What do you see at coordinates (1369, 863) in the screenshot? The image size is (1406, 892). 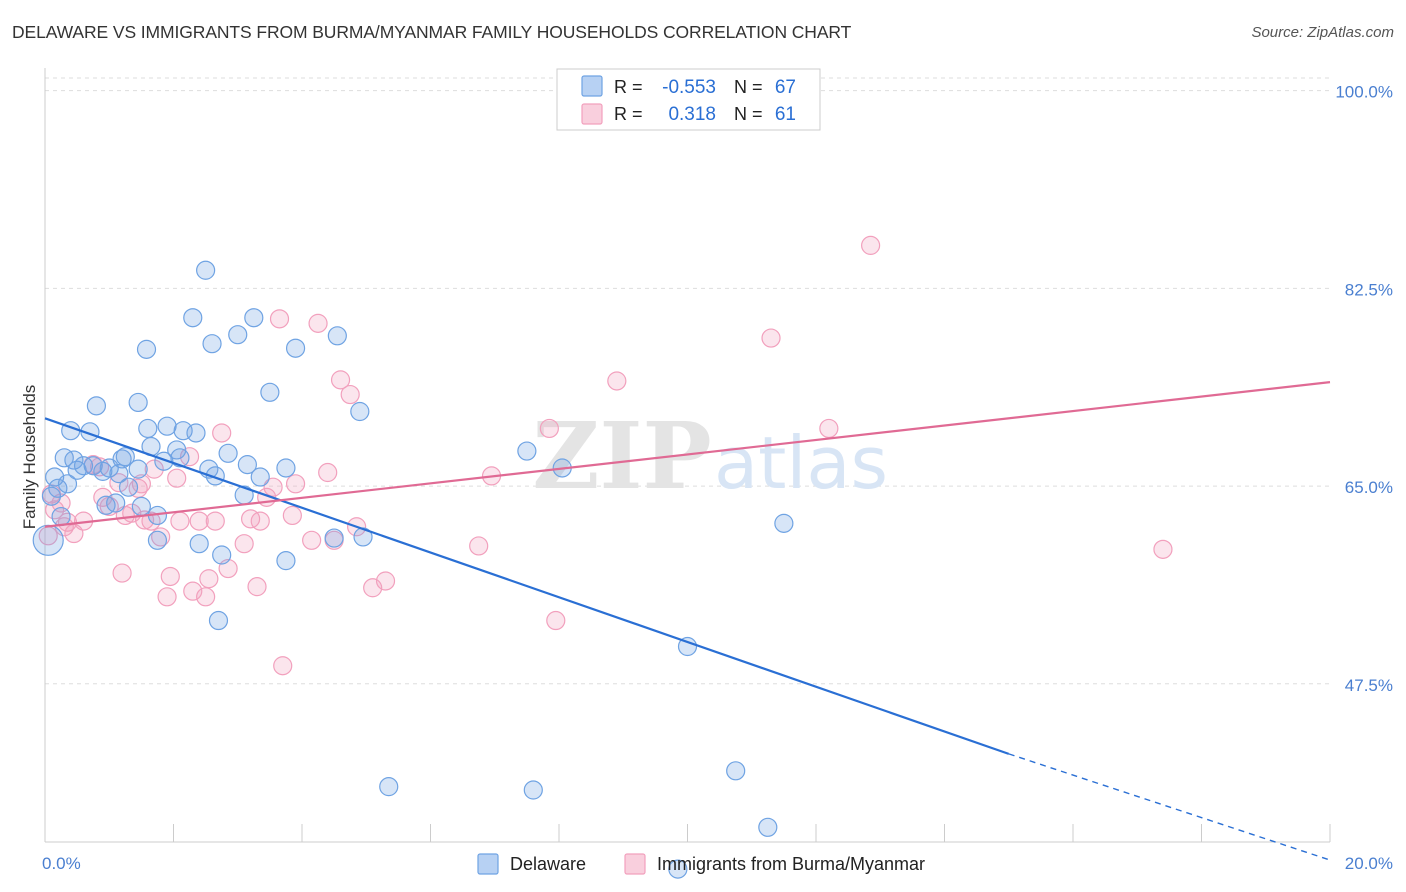 I see `x-tick-label: 20.0%` at bounding box center [1369, 863].